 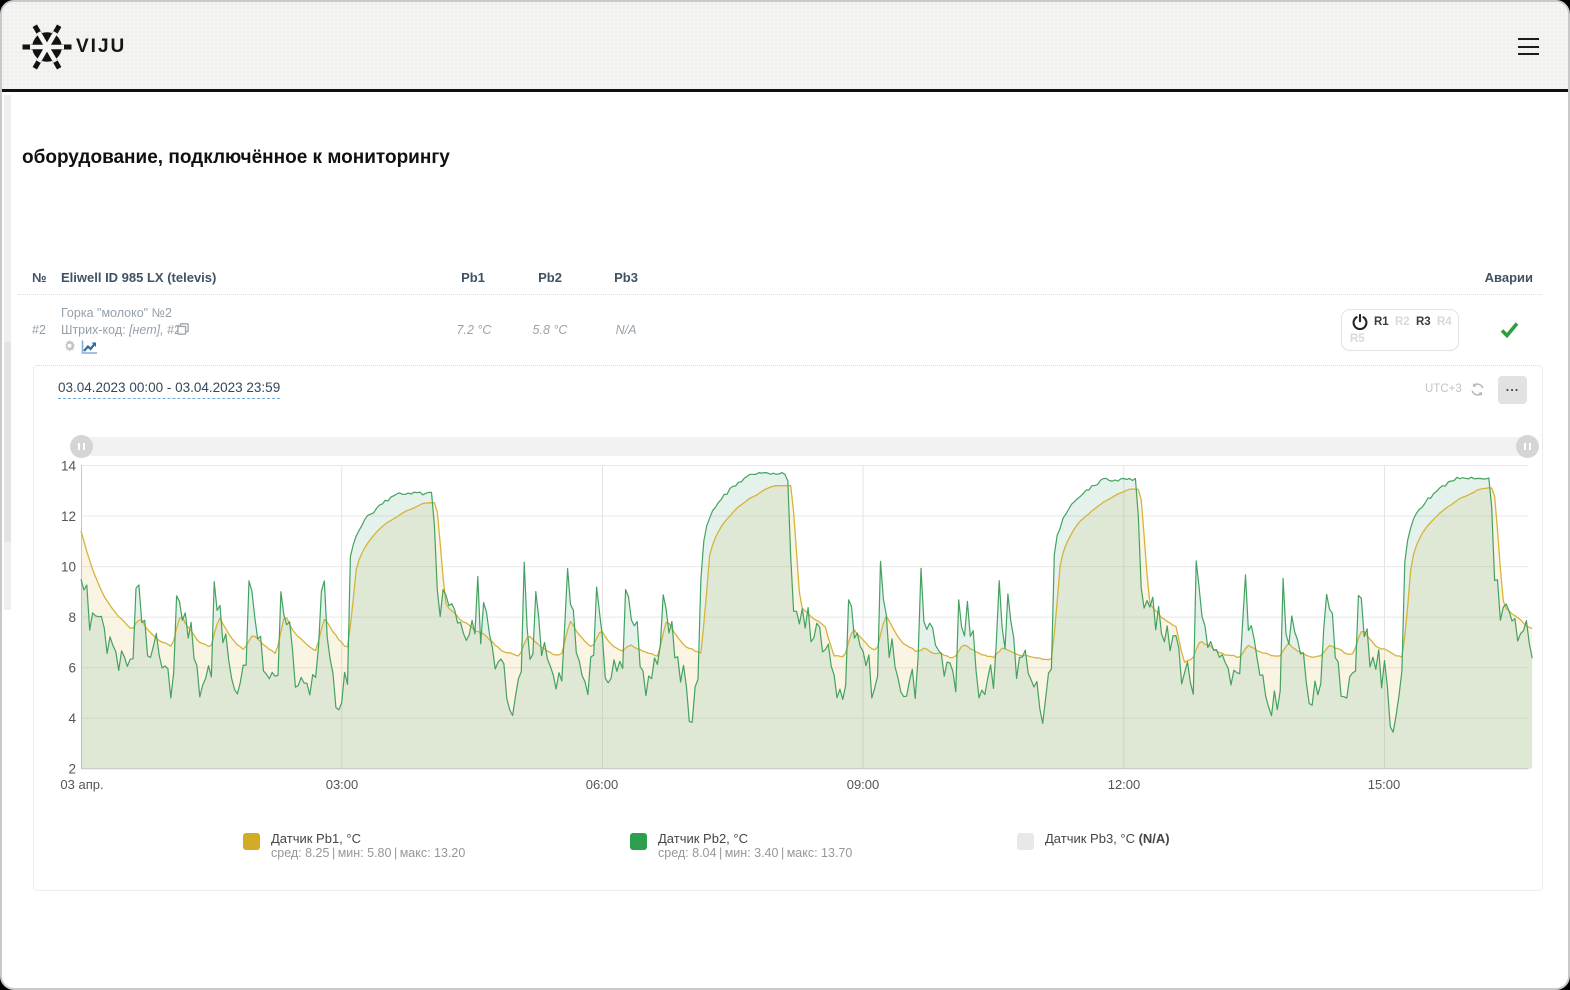 I want to click on svg-text: 6, so click(x=72, y=668).